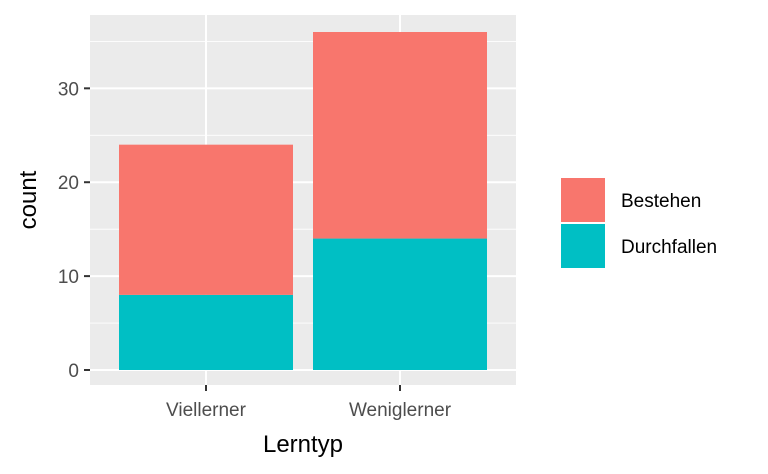 This screenshot has height=474, width=768. What do you see at coordinates (68, 277) in the screenshot?
I see `y-tick-label: 10` at bounding box center [68, 277].